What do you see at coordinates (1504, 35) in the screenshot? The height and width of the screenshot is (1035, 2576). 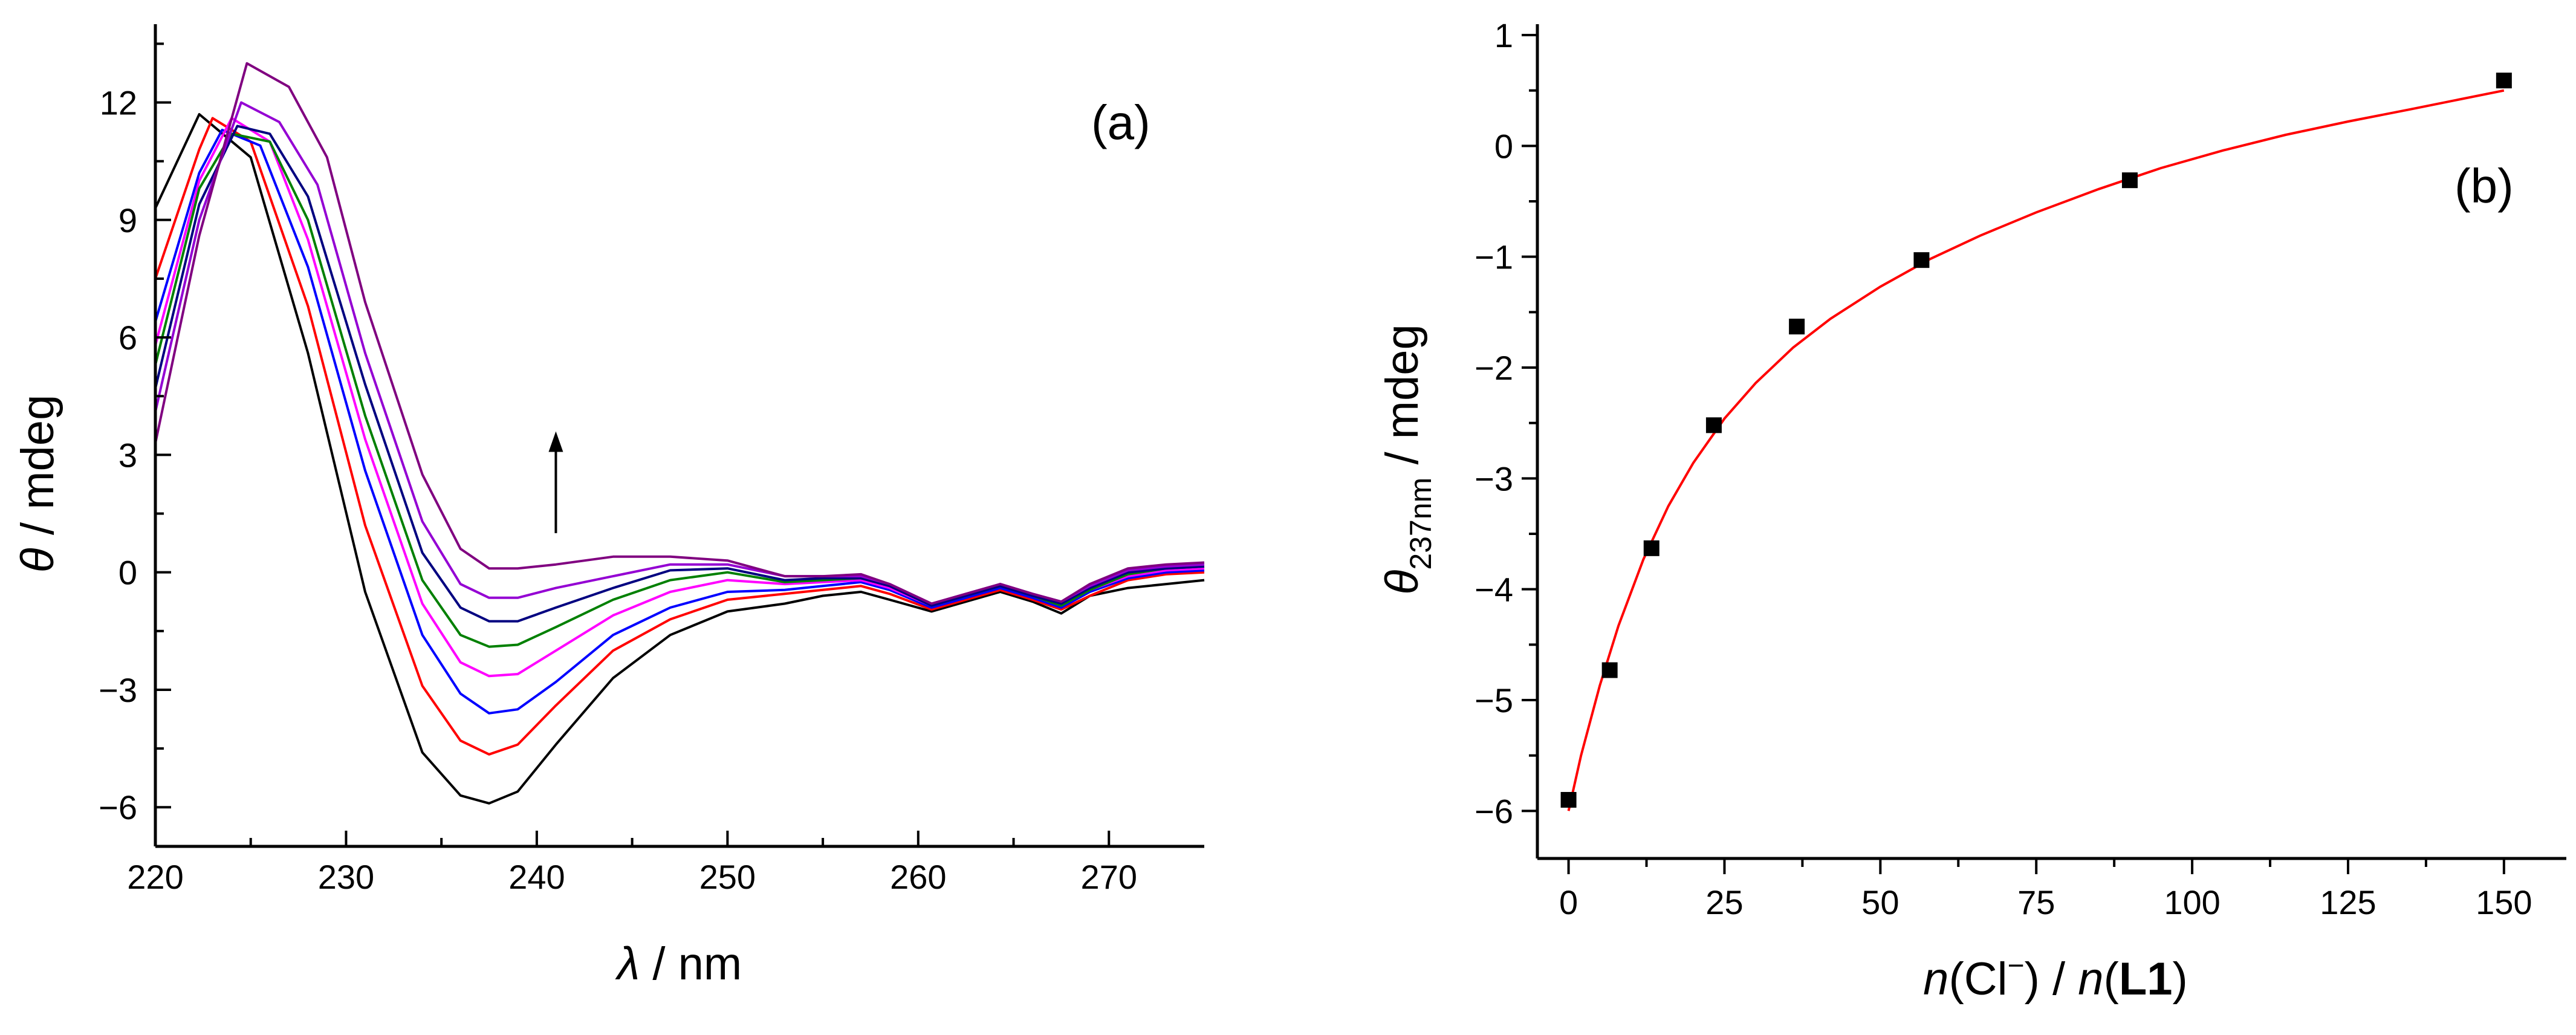 I see `y-tick-label: 1` at bounding box center [1504, 35].